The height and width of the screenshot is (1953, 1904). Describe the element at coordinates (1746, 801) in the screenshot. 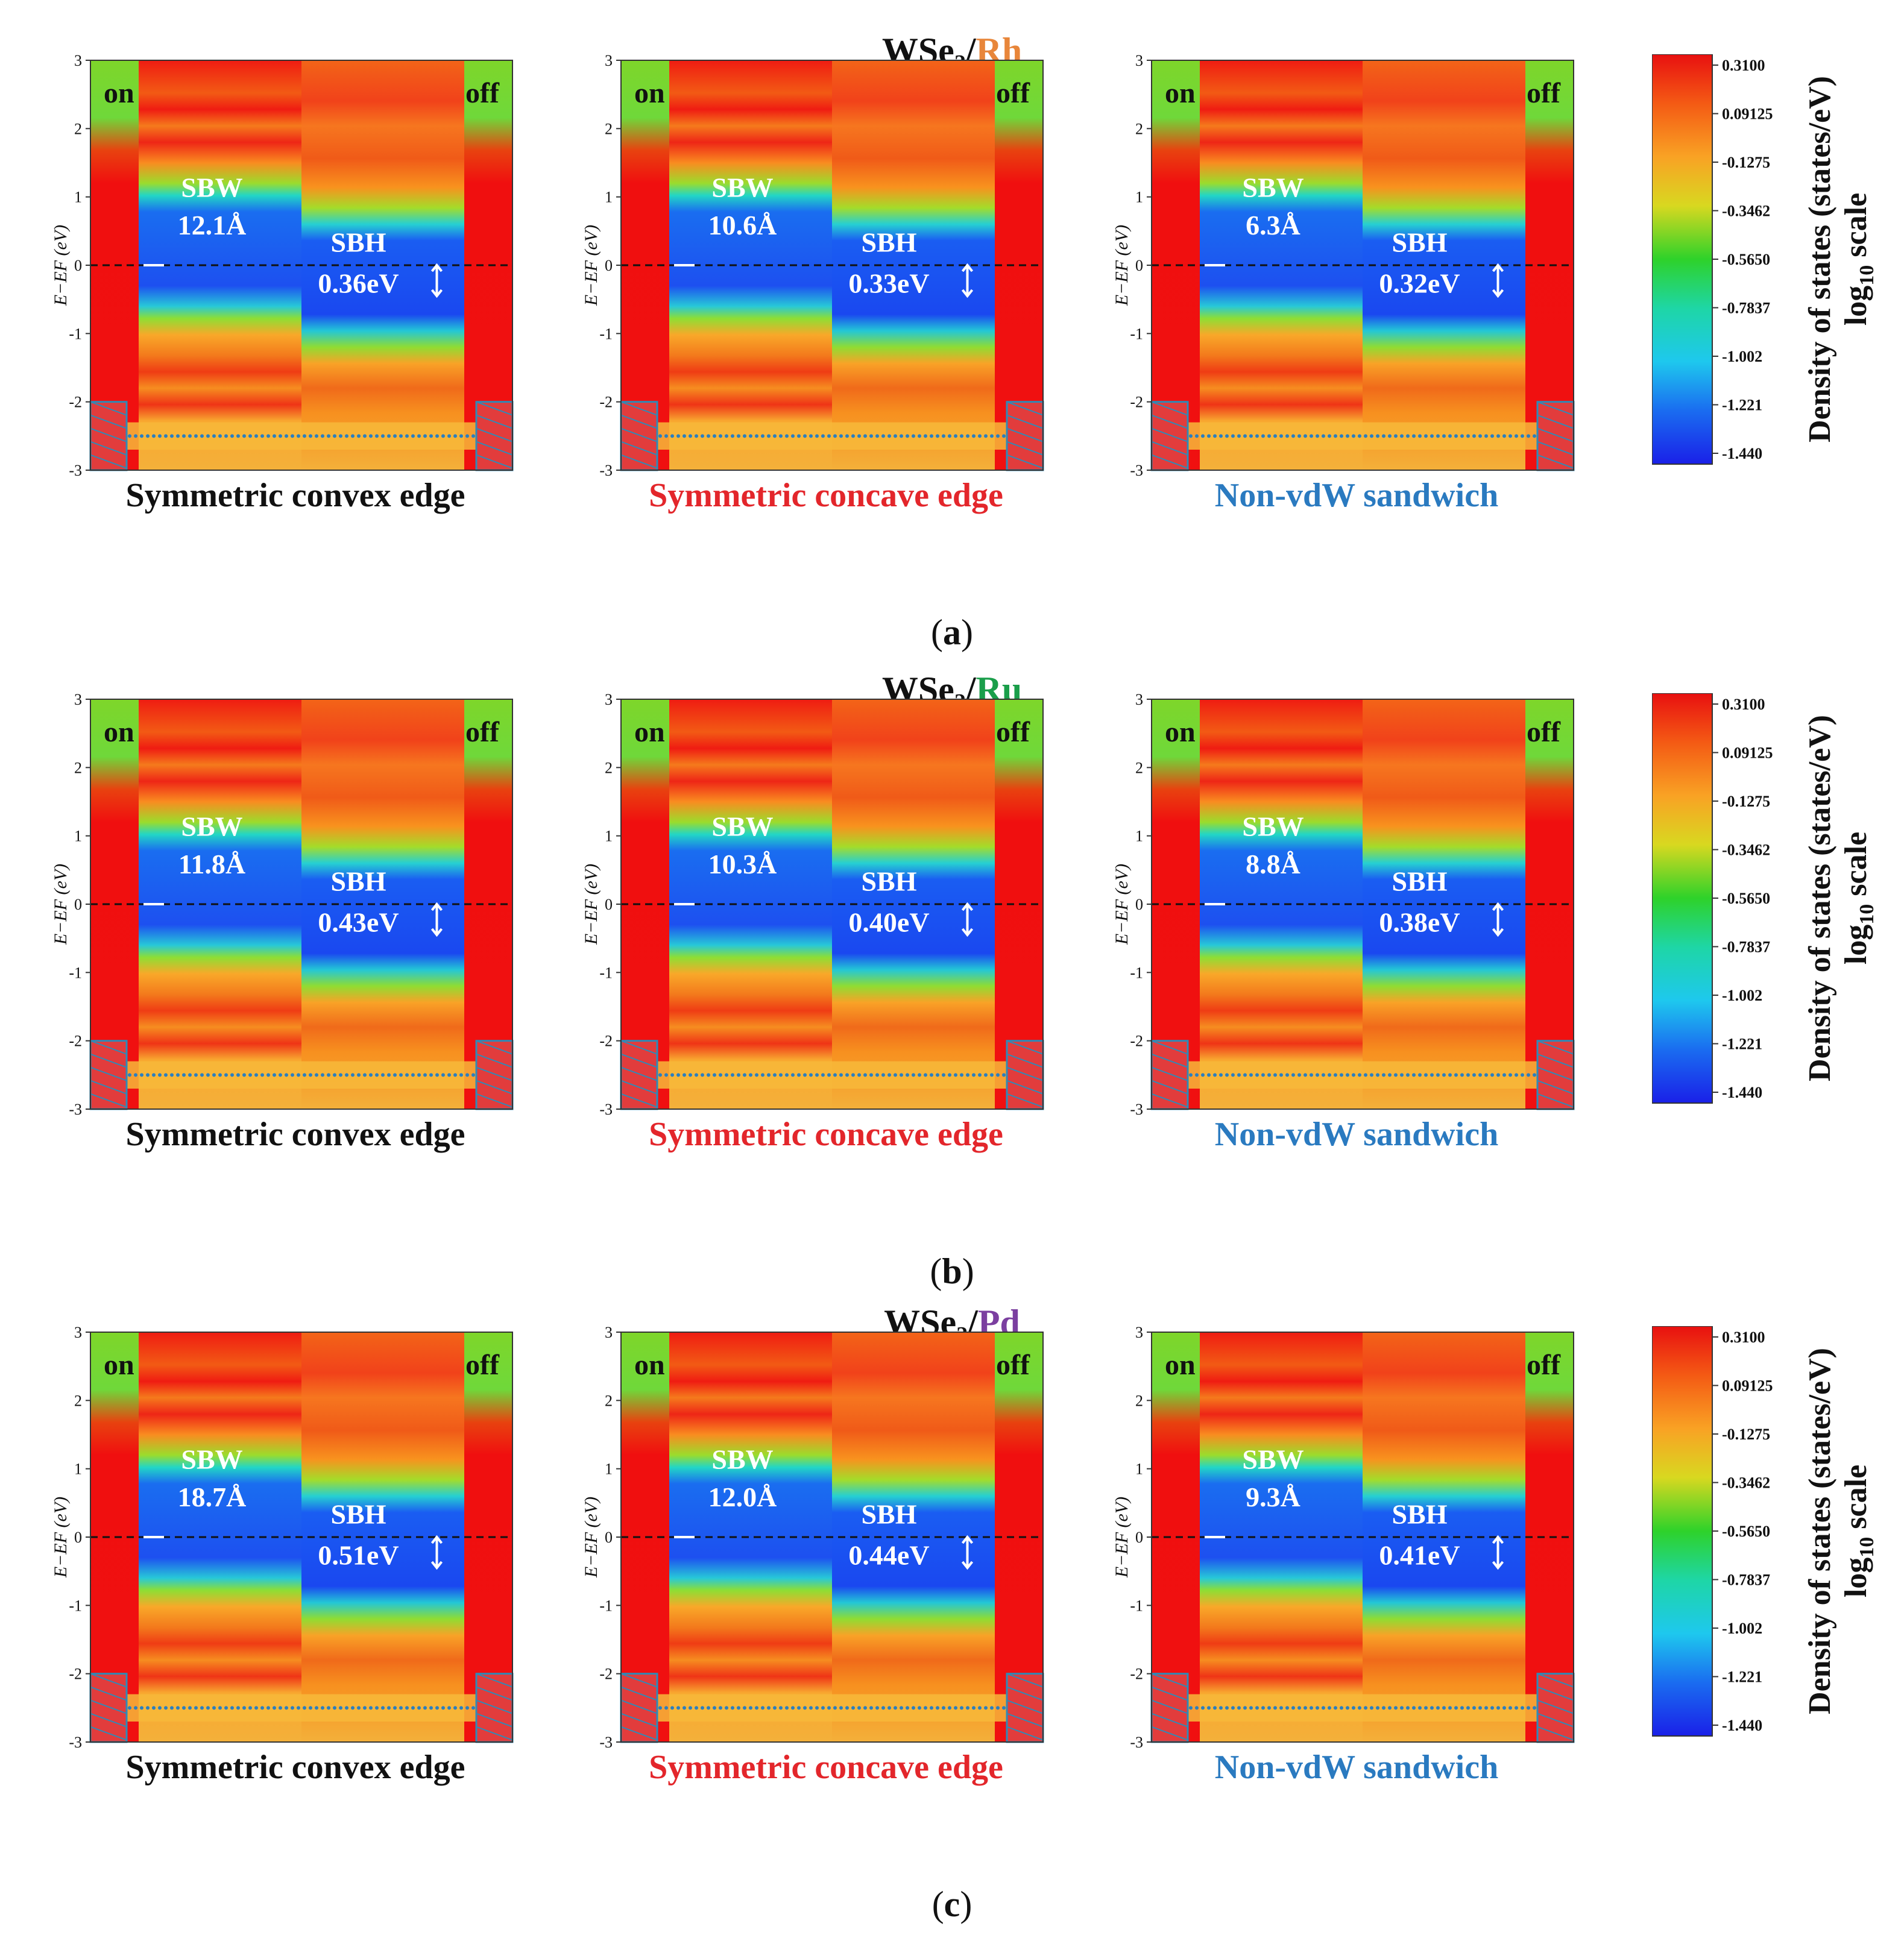

I see `colorbar-tick-label: -0.1275` at that location.